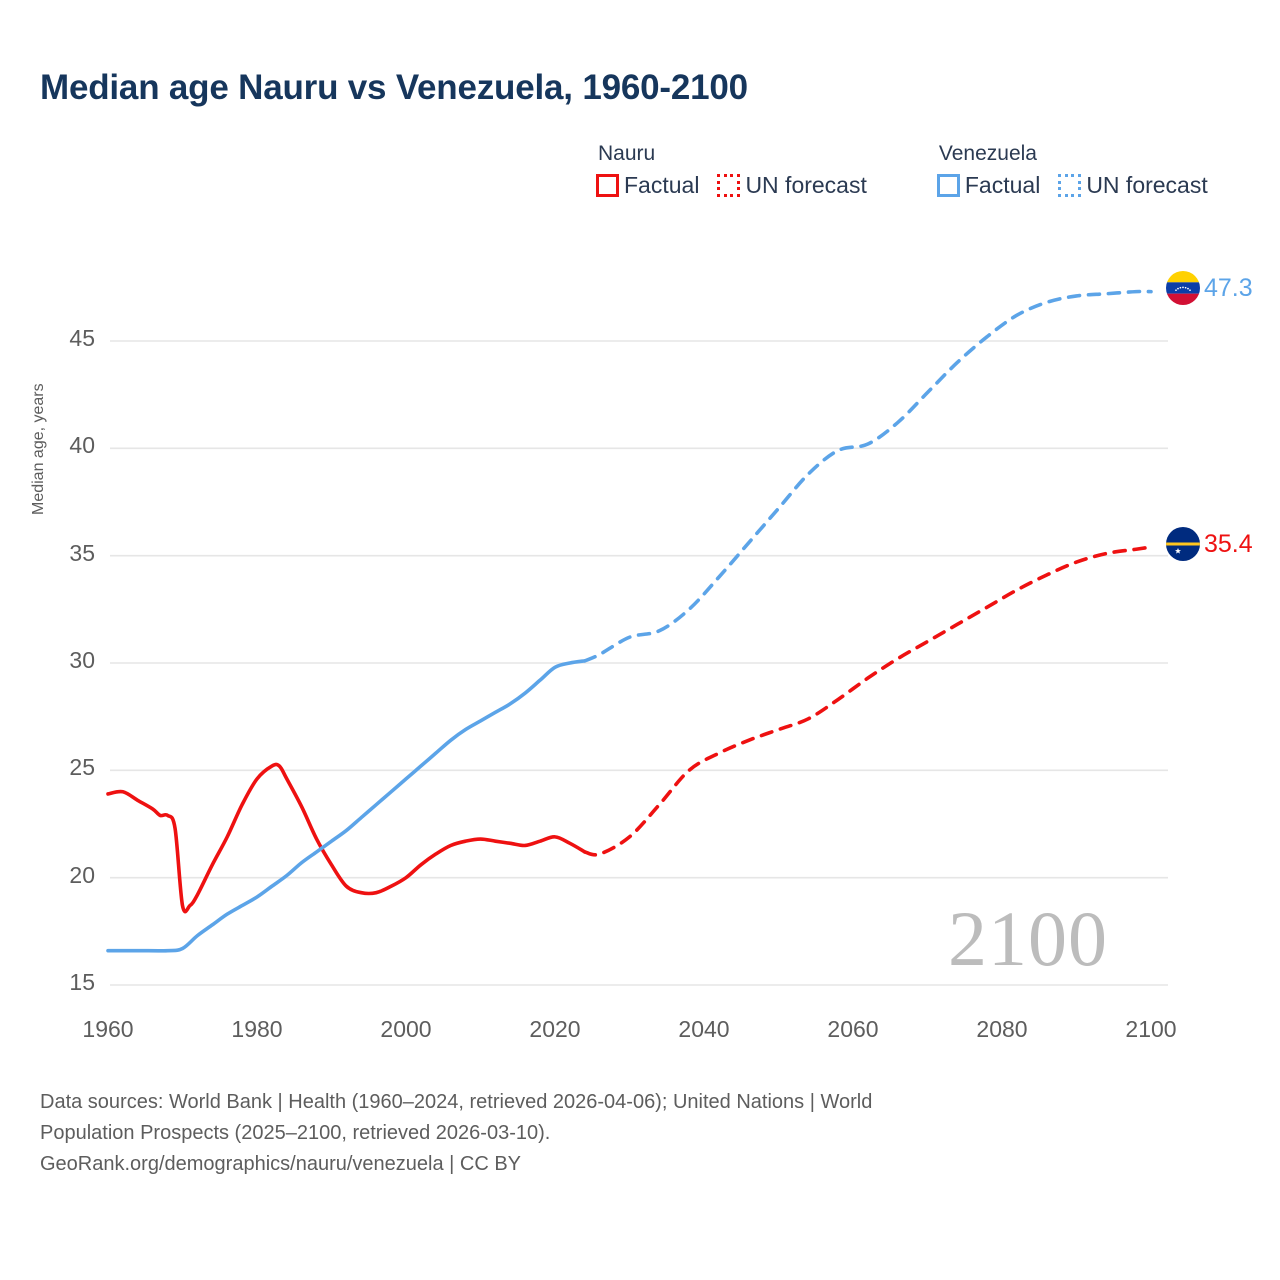 Image resolution: width=1280 pixels, height=1280 pixels. I want to click on venezuela-endpoint-value: 47.3, so click(1228, 288).